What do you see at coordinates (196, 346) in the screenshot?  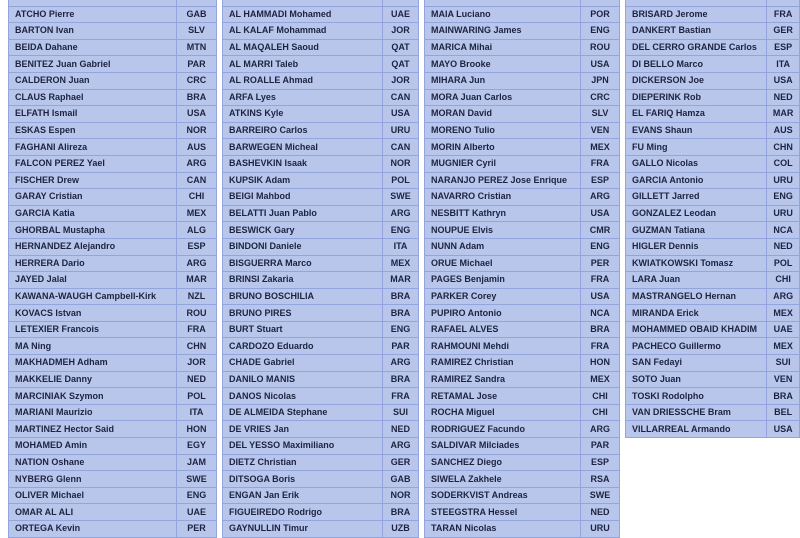 I see `country-code: CHN` at bounding box center [196, 346].